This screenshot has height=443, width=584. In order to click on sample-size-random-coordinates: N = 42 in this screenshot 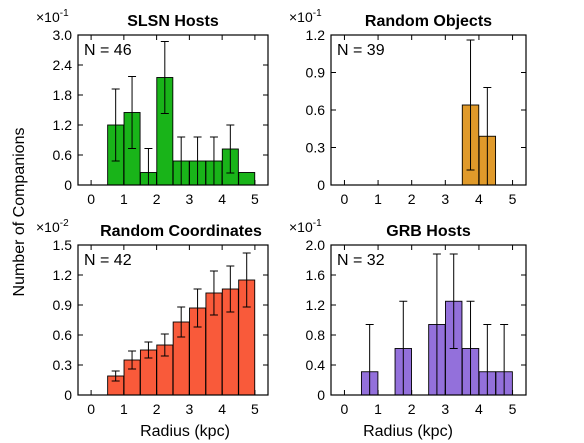, I will do `click(108, 260)`.